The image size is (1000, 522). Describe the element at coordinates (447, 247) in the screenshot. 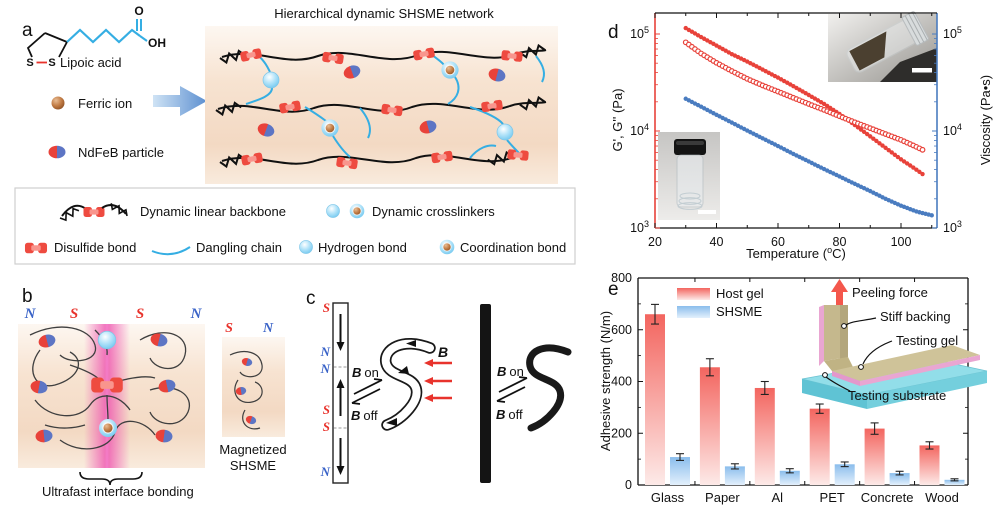

I see `coordination-bond-icon` at that location.